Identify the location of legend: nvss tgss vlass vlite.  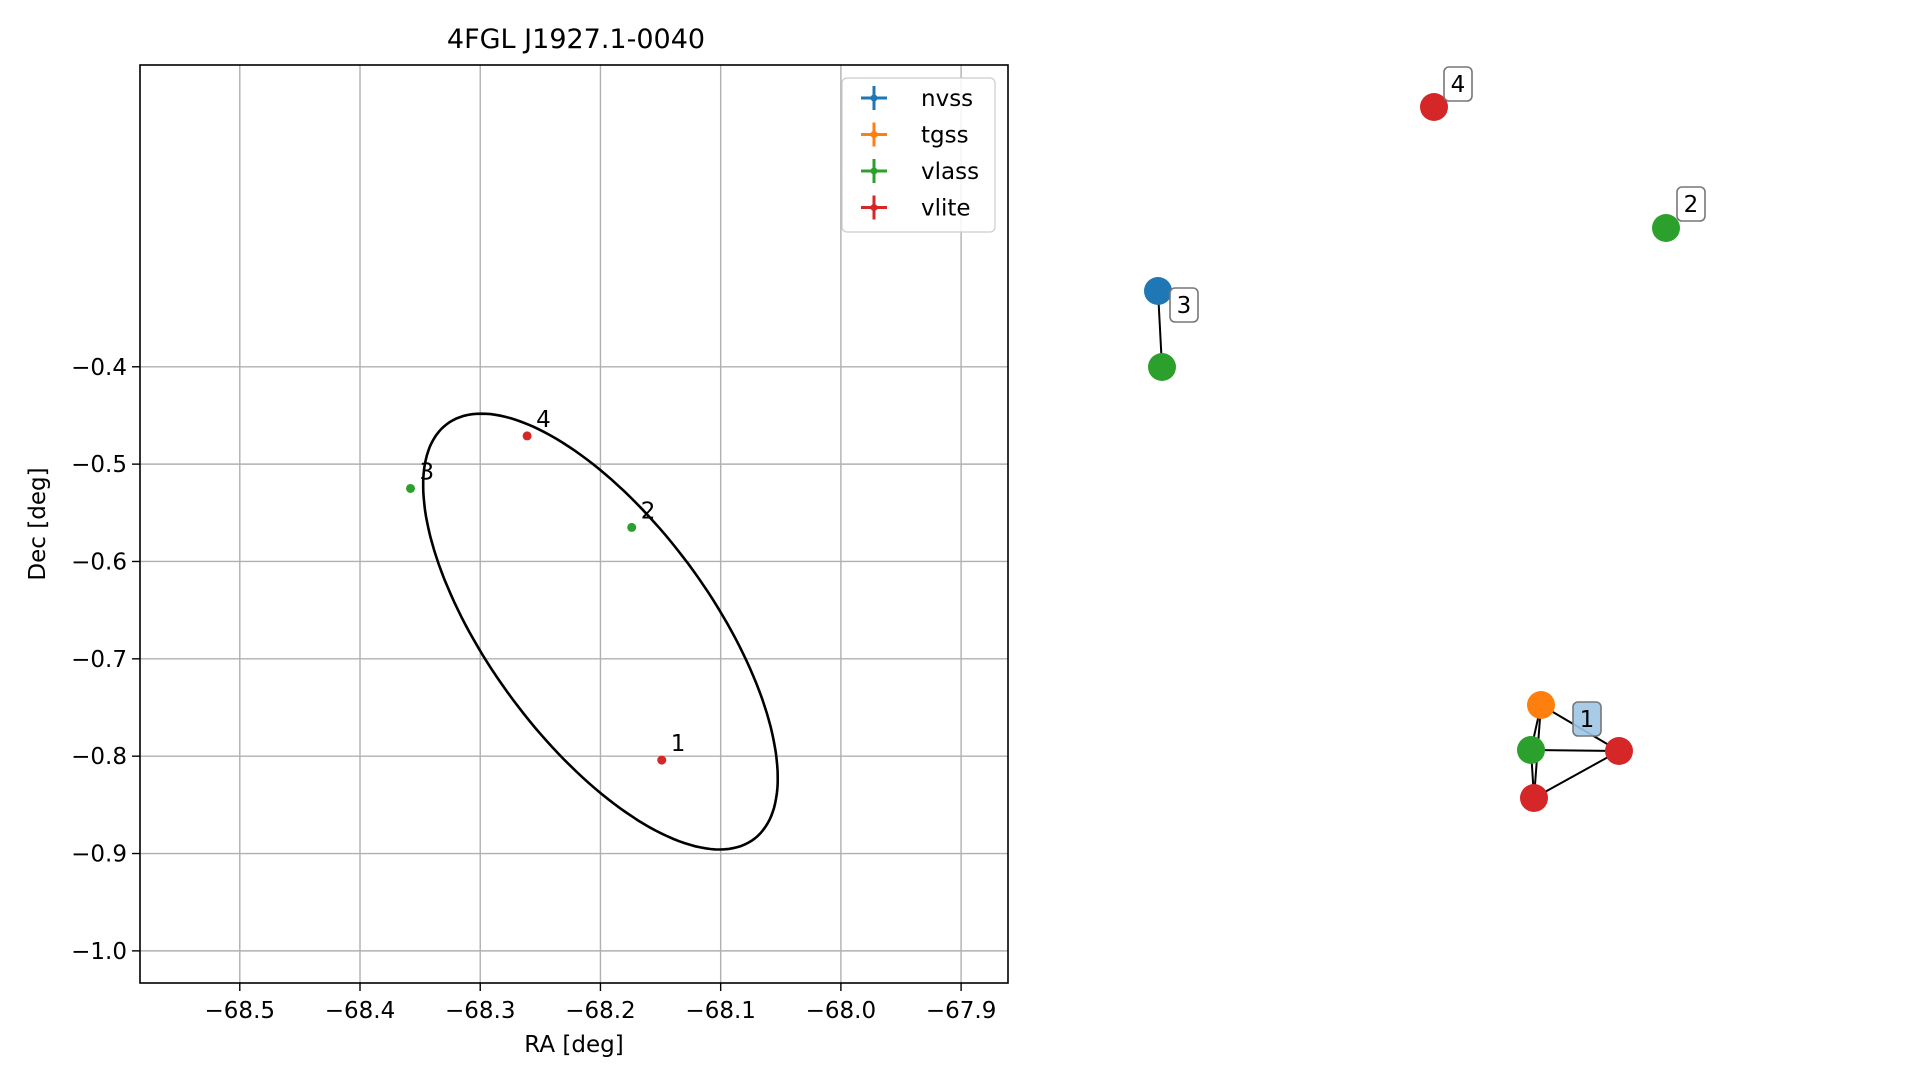
(918, 155).